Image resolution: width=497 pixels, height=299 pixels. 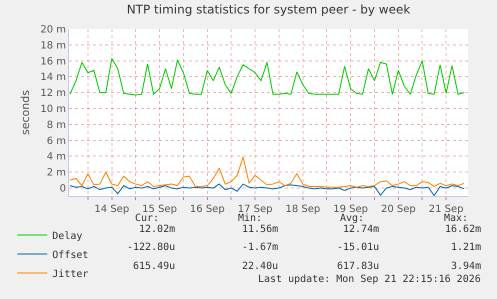 What do you see at coordinates (70, 255) in the screenshot?
I see `legend-label: Offset` at bounding box center [70, 255].